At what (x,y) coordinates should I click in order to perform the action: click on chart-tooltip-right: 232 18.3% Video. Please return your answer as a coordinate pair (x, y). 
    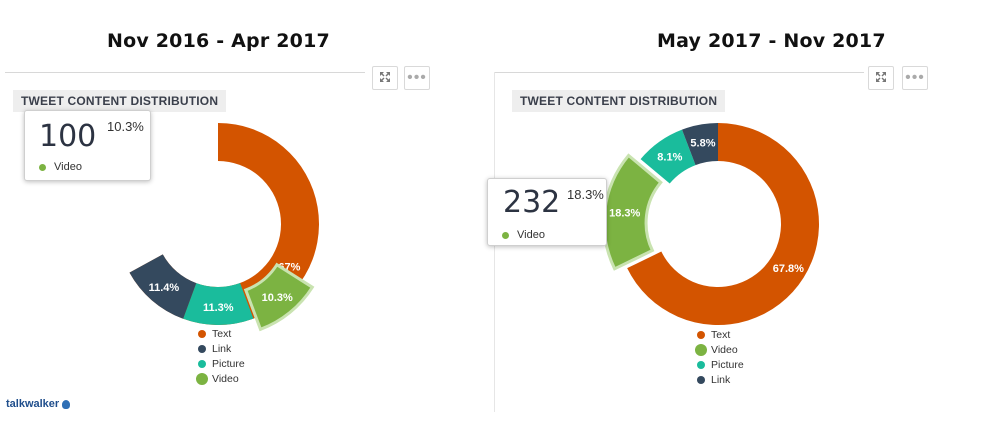
    Looking at the image, I should click on (547, 212).